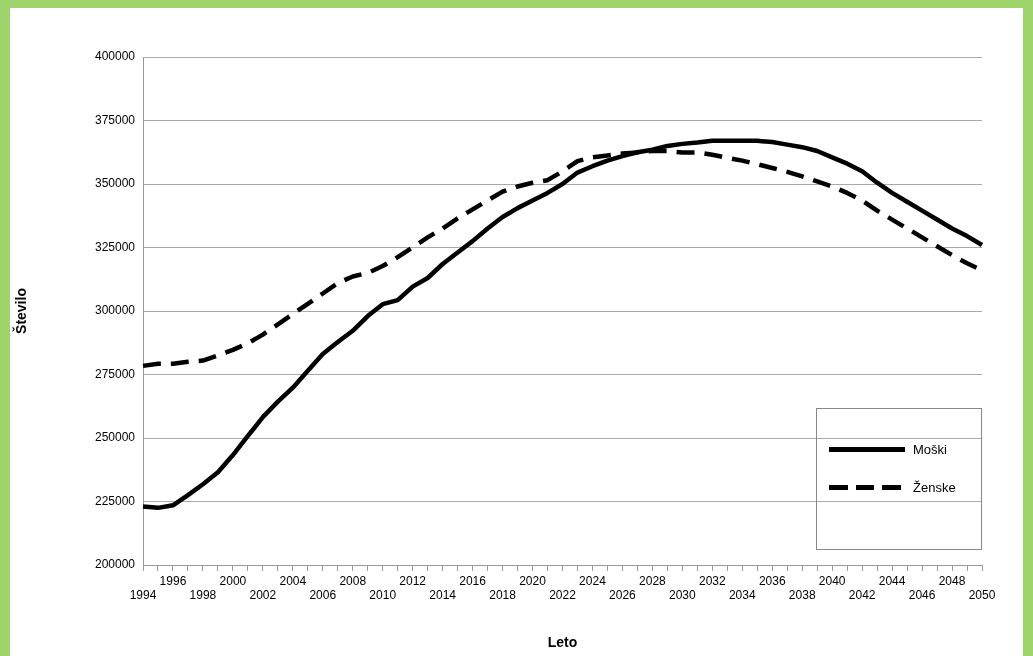 This screenshot has height=656, width=1033. Describe the element at coordinates (982, 594) in the screenshot. I see `x-tick-label: 2050` at that location.